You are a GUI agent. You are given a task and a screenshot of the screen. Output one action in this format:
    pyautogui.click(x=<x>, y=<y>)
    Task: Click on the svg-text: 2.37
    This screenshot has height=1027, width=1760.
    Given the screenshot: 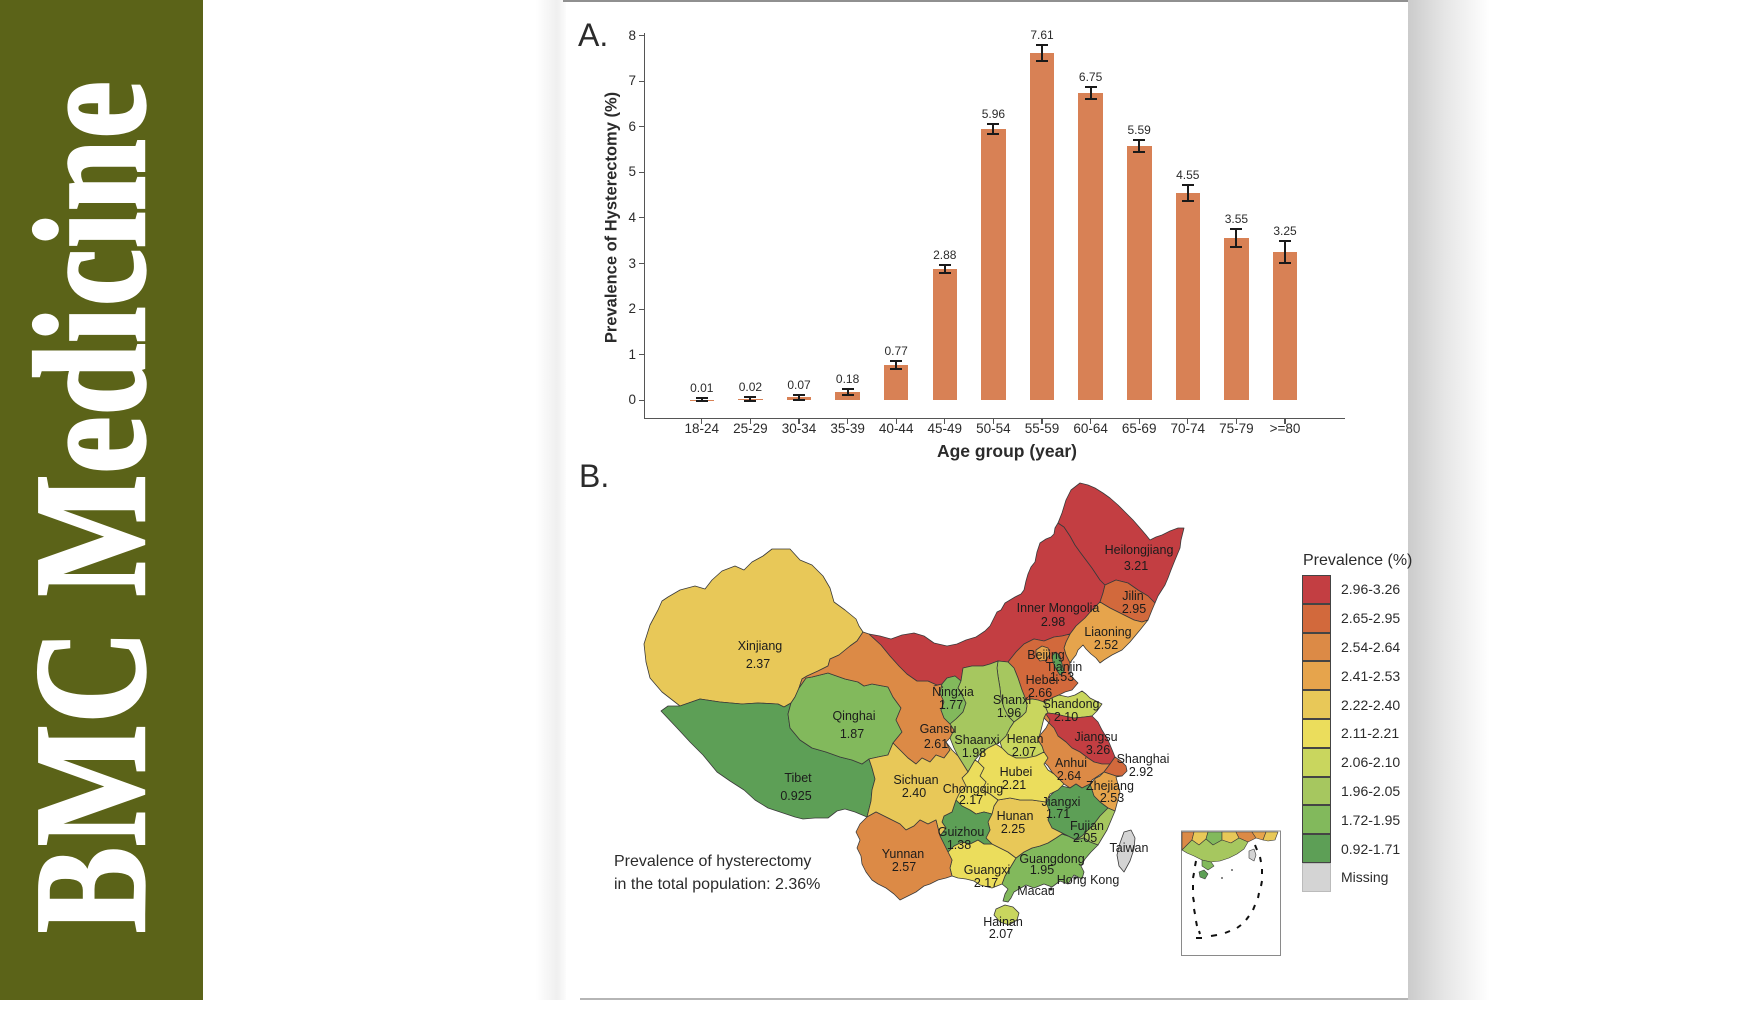 What is the action you would take?
    pyautogui.click(x=758, y=664)
    